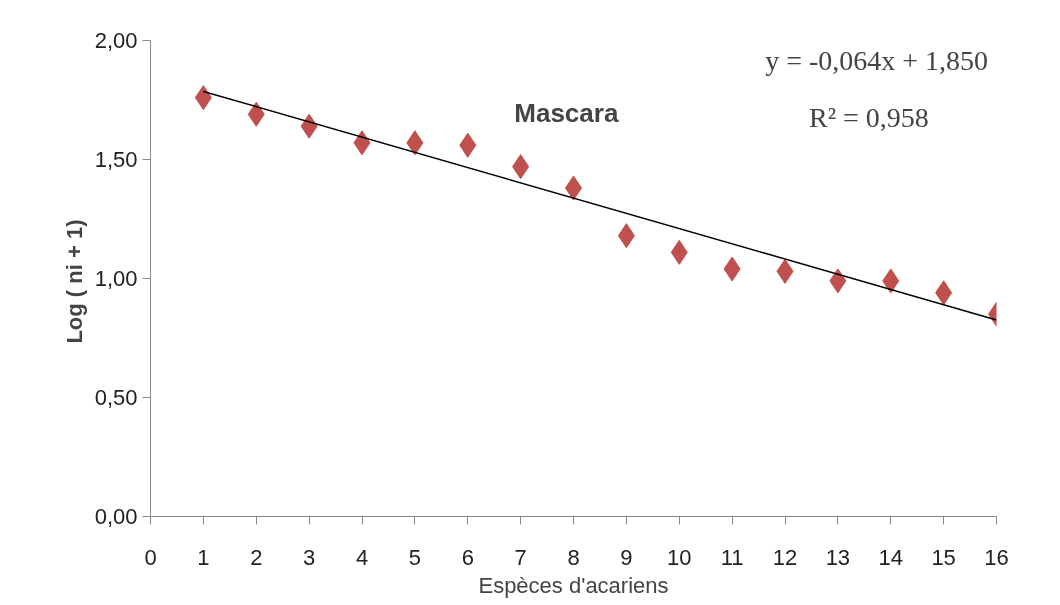  Describe the element at coordinates (203, 557) in the screenshot. I see `x-tick-label: 1` at that location.